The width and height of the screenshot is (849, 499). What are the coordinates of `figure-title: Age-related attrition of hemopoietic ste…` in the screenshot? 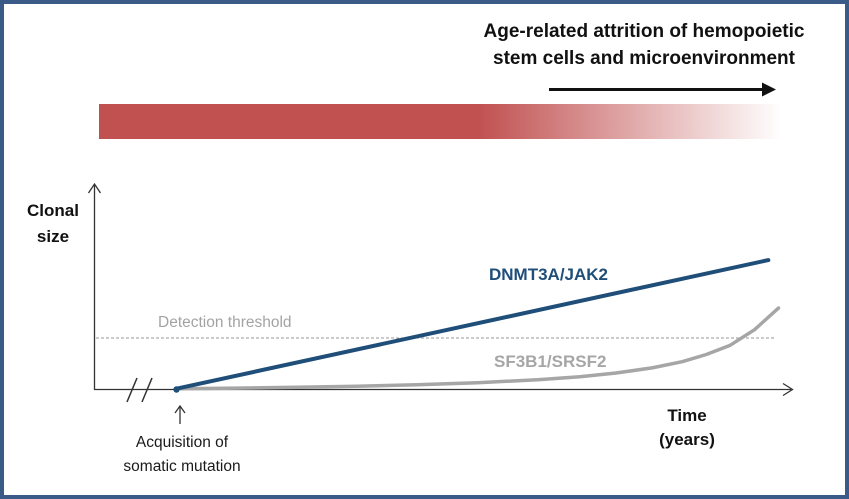 It's located at (644, 45).